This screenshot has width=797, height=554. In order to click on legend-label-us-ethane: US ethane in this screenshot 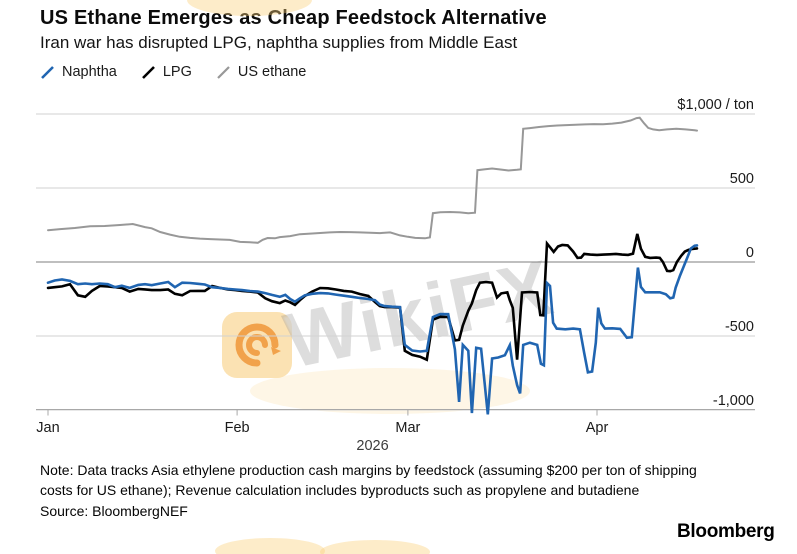, I will do `click(272, 72)`.